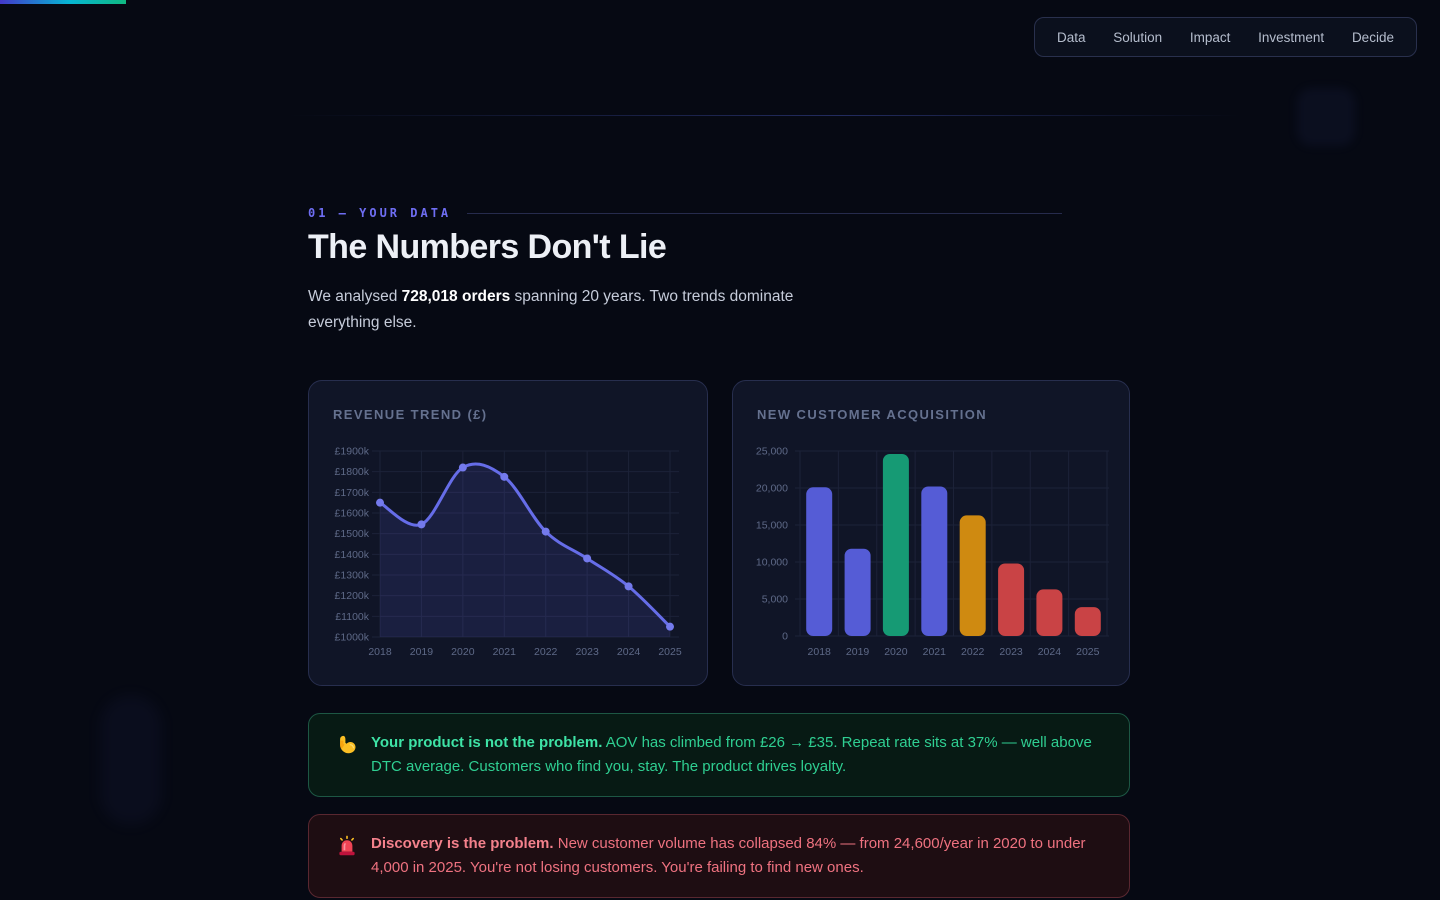  I want to click on scroll-progress-bar, so click(63, 2).